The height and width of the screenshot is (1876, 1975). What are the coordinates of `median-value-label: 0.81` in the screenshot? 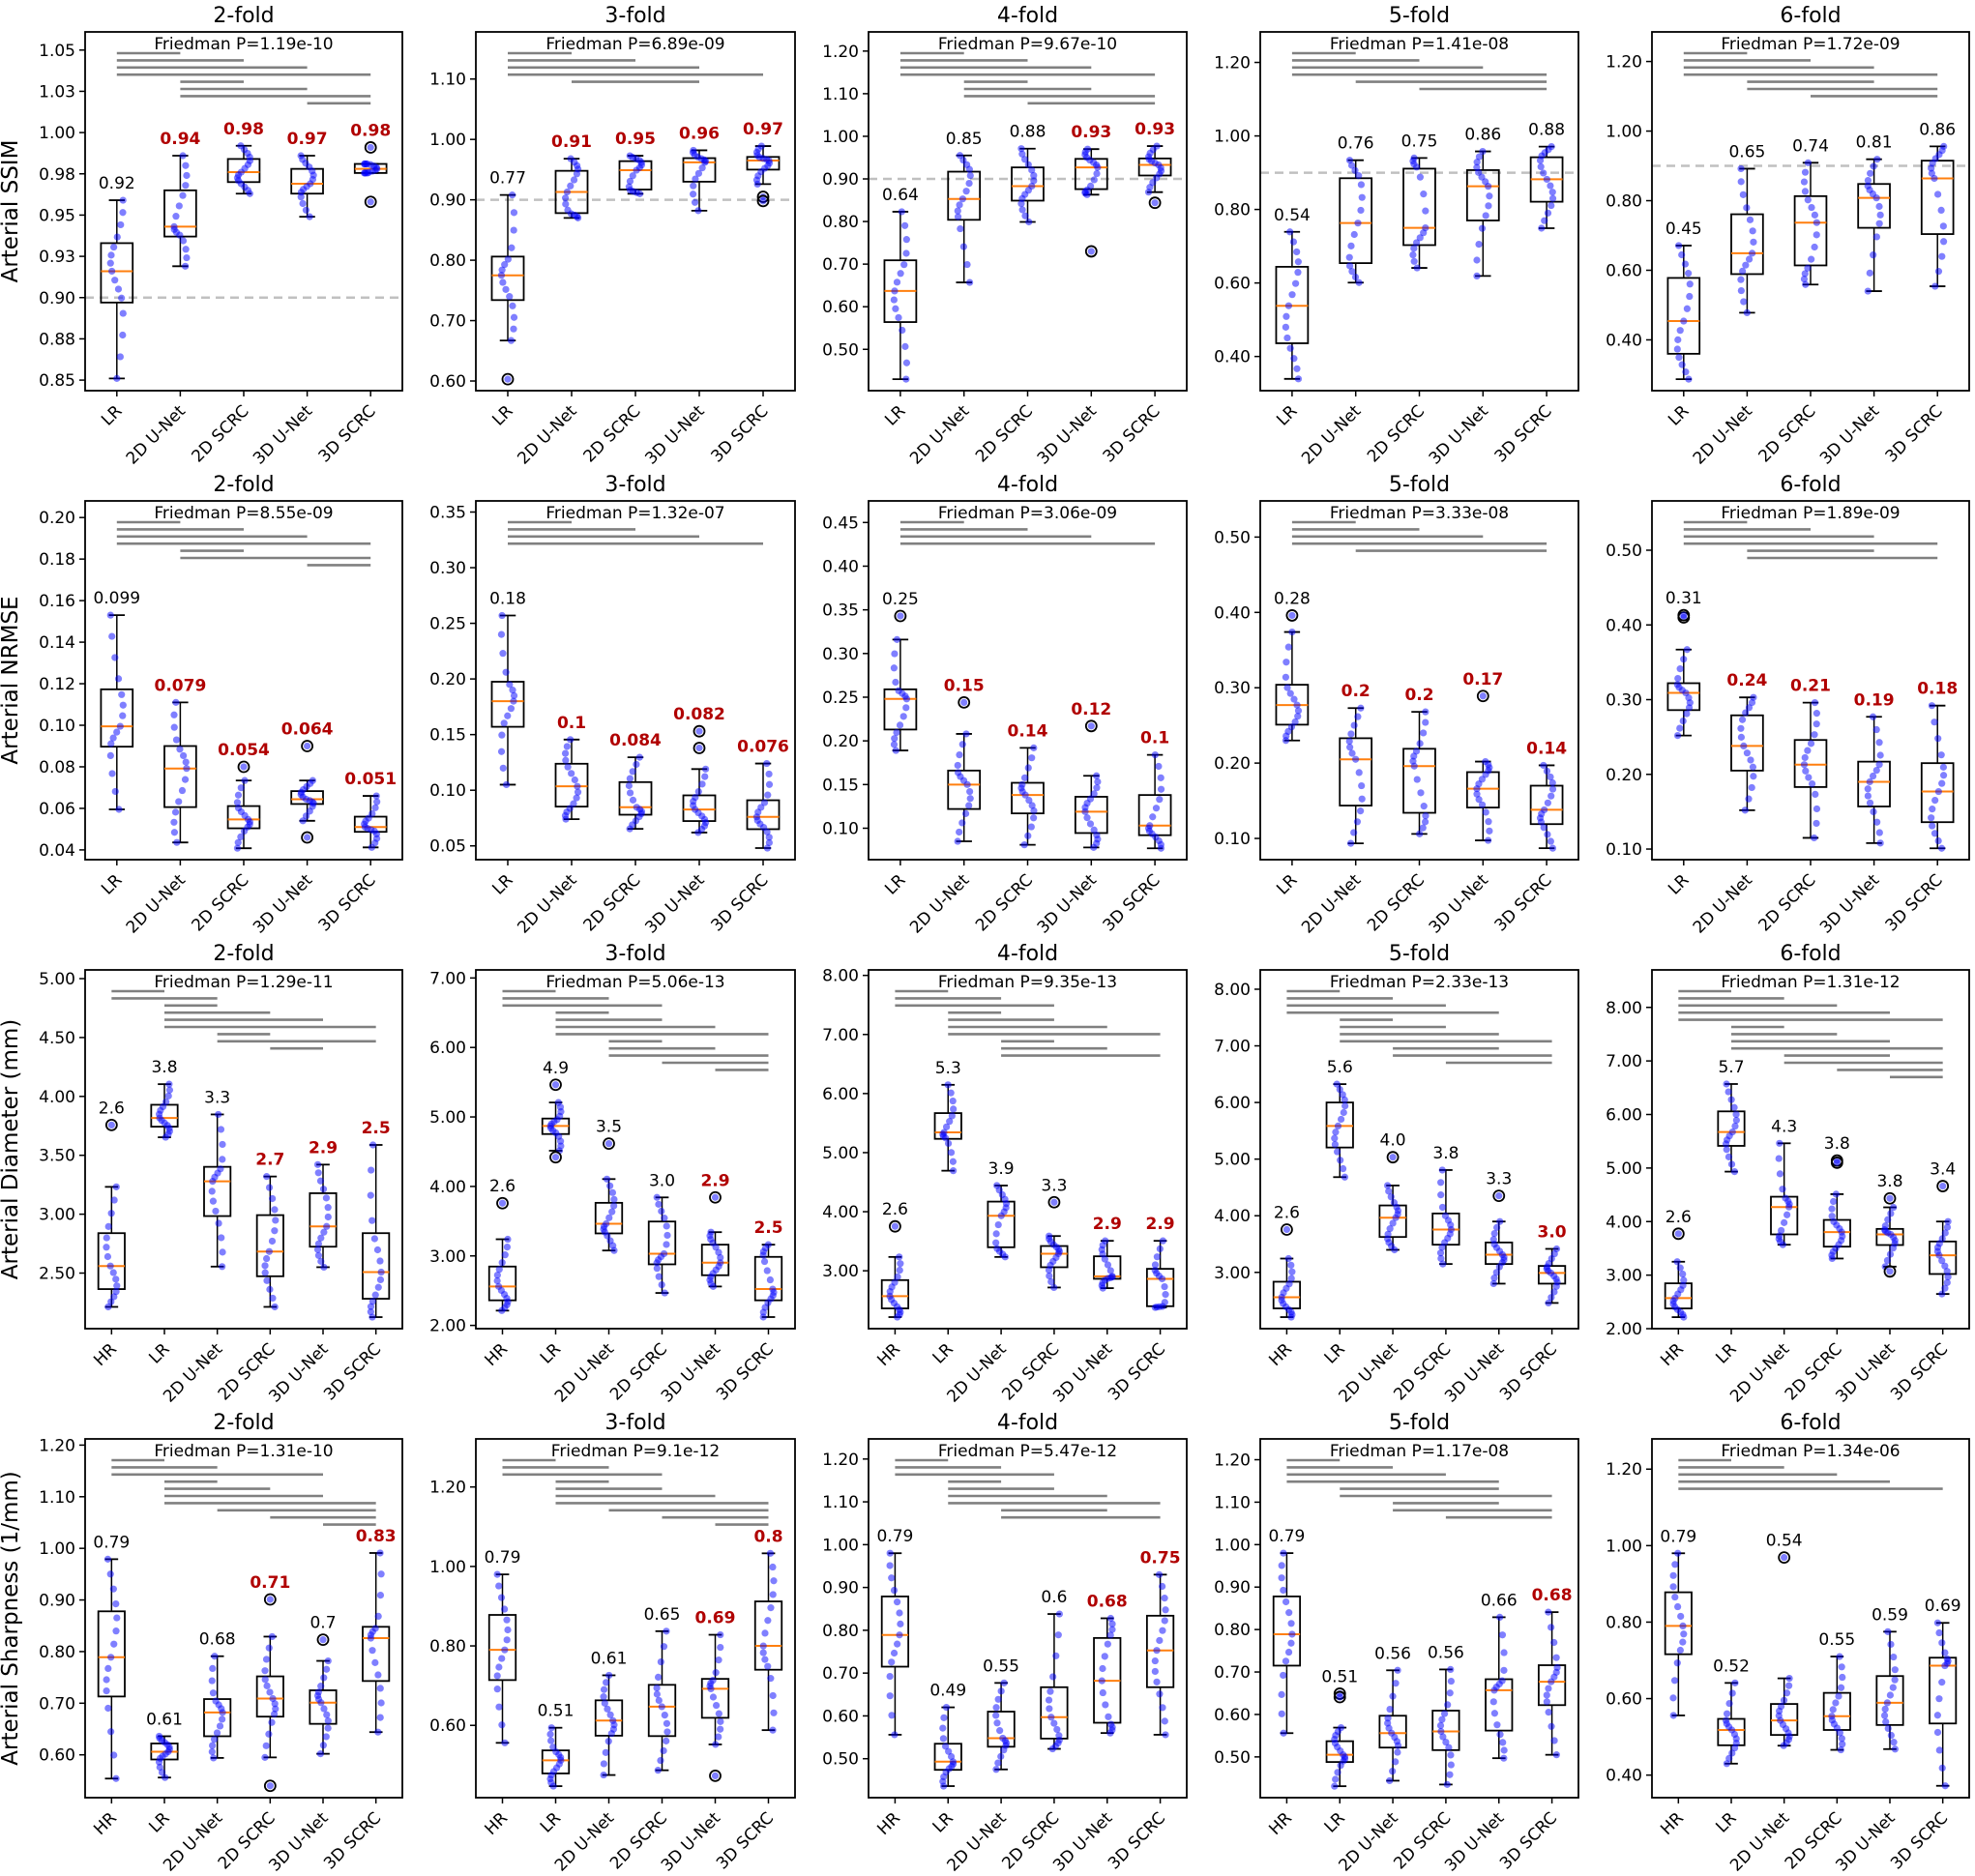 It's located at (1874, 143).